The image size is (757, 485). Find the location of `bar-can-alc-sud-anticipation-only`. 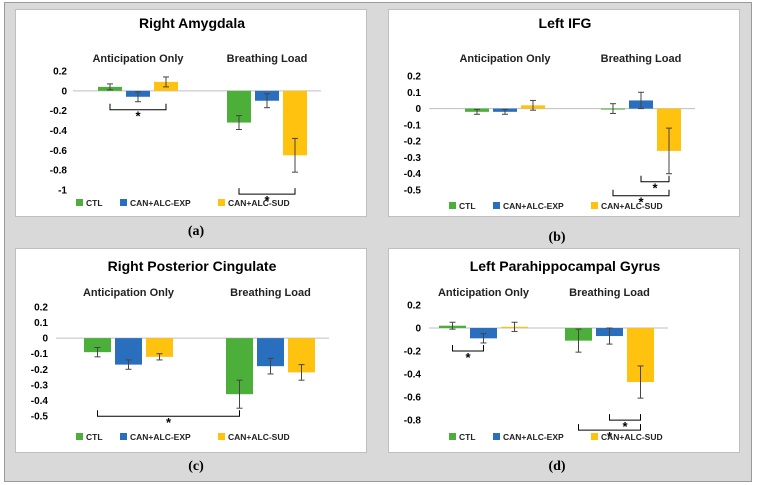

bar-can-alc-sud-anticipation-only is located at coordinates (159, 347).